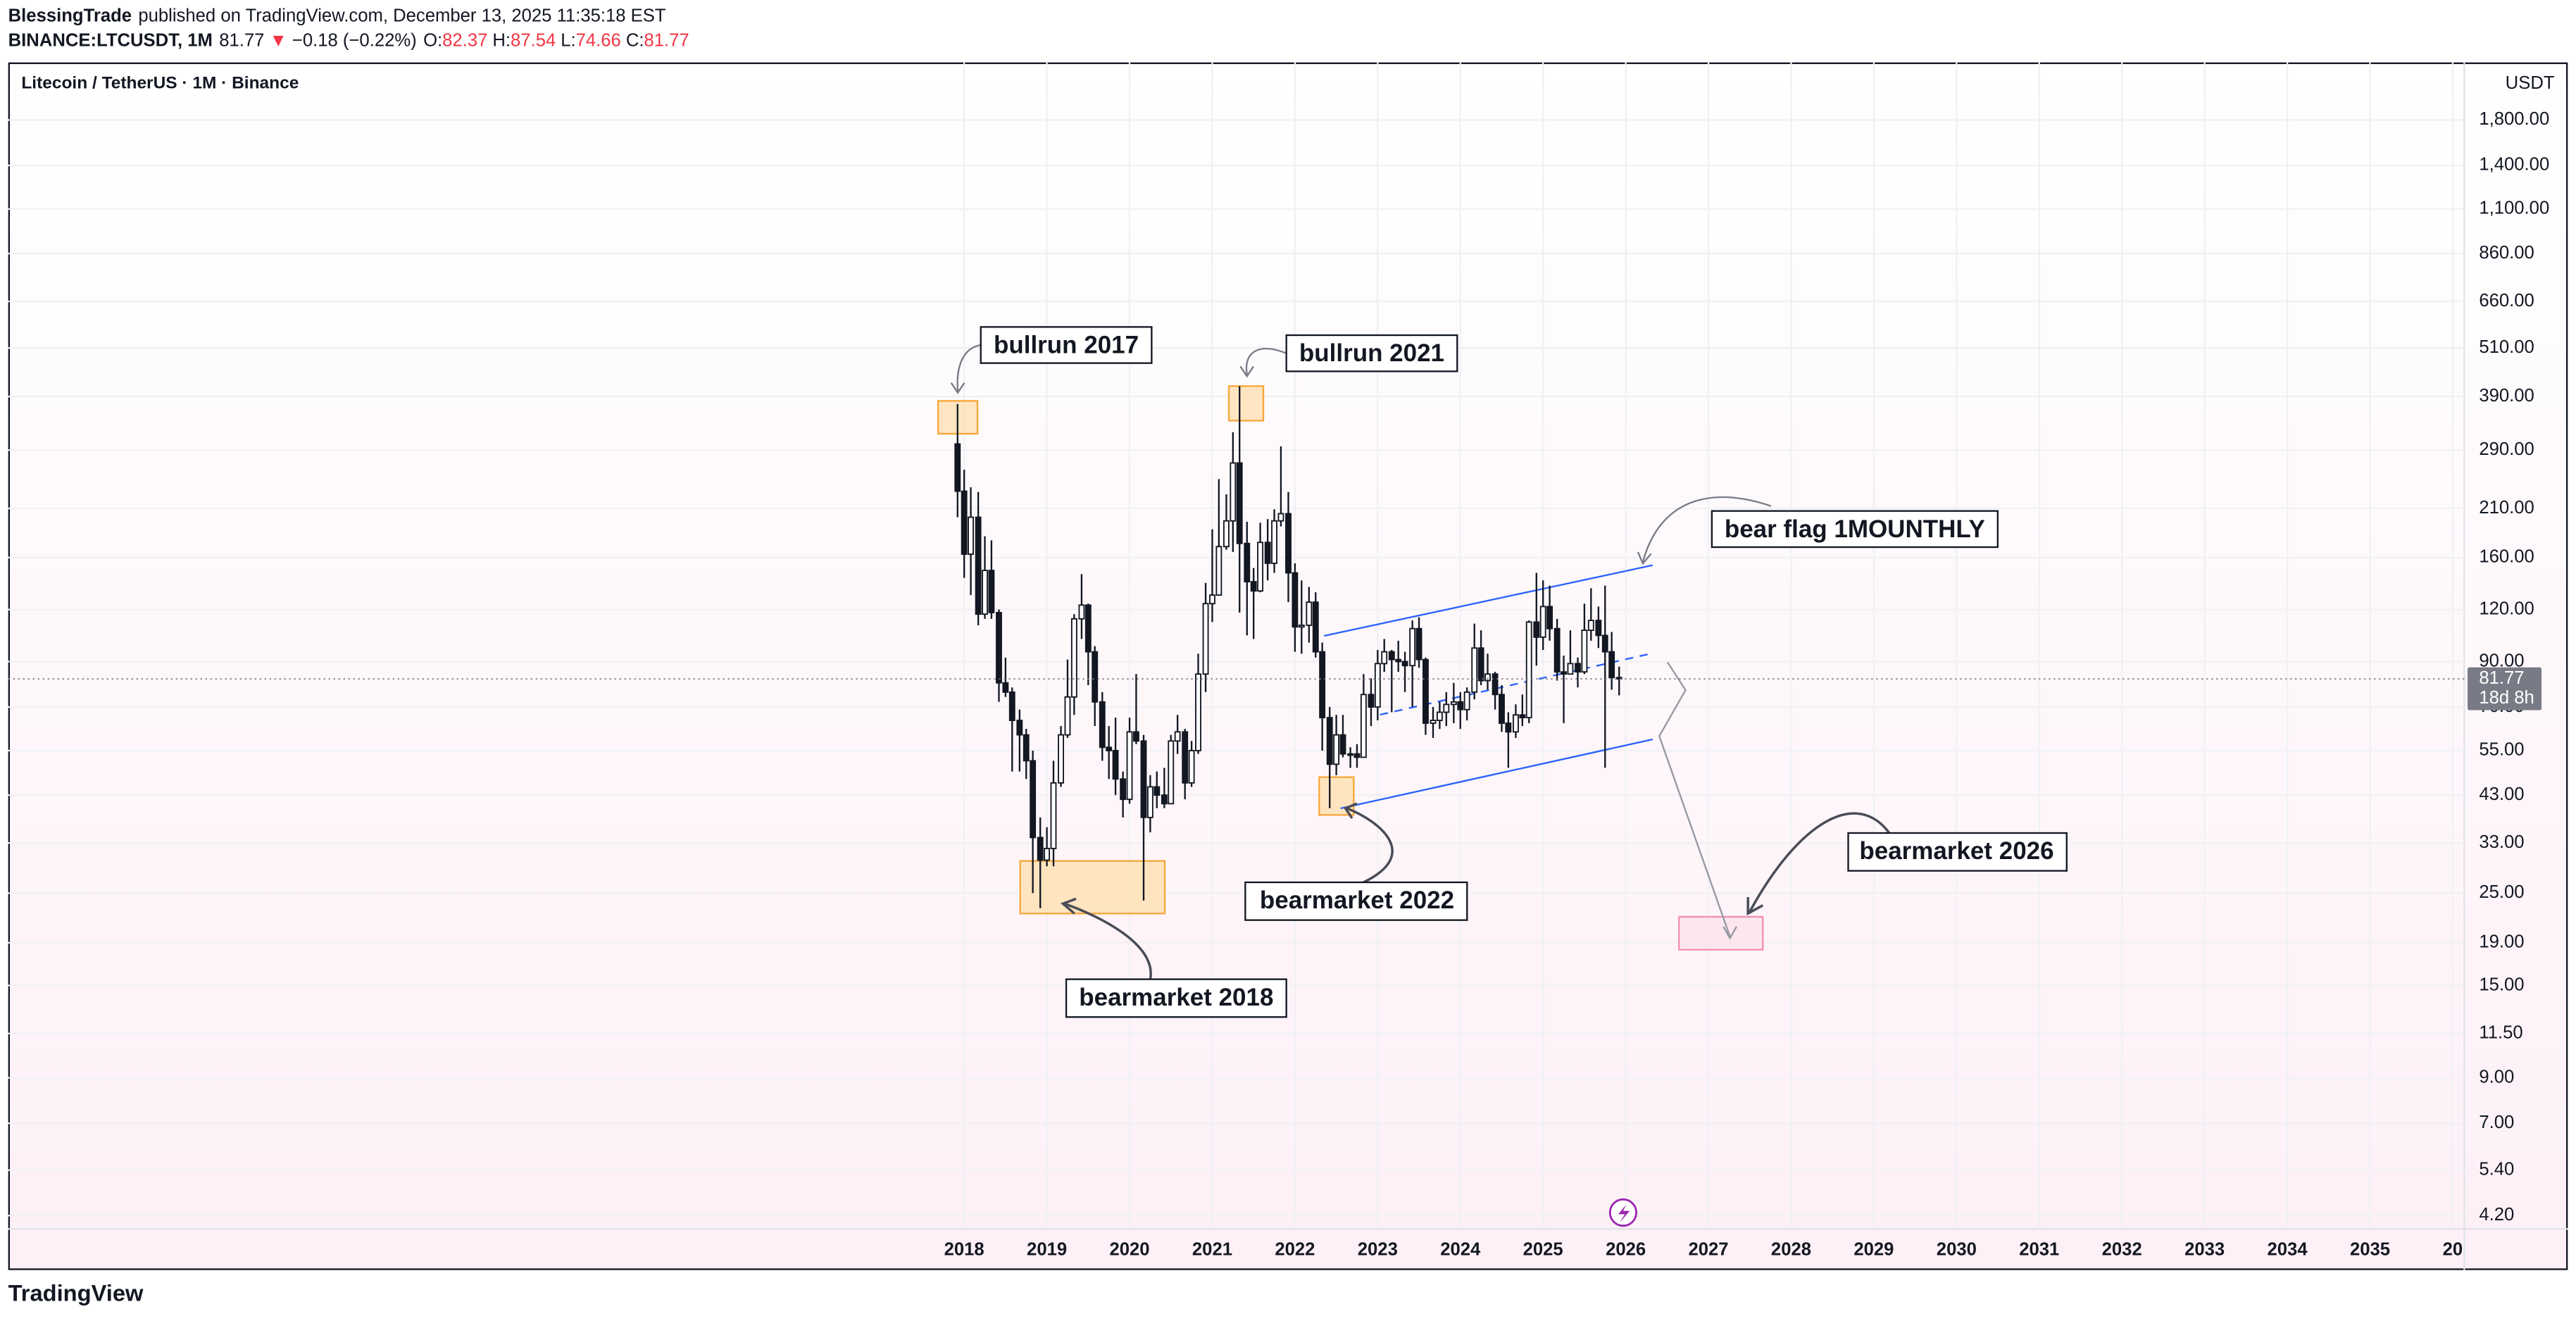 The image size is (2576, 1321). Describe the element at coordinates (666, 40) in the screenshot. I see `close-value: 81.77` at that location.